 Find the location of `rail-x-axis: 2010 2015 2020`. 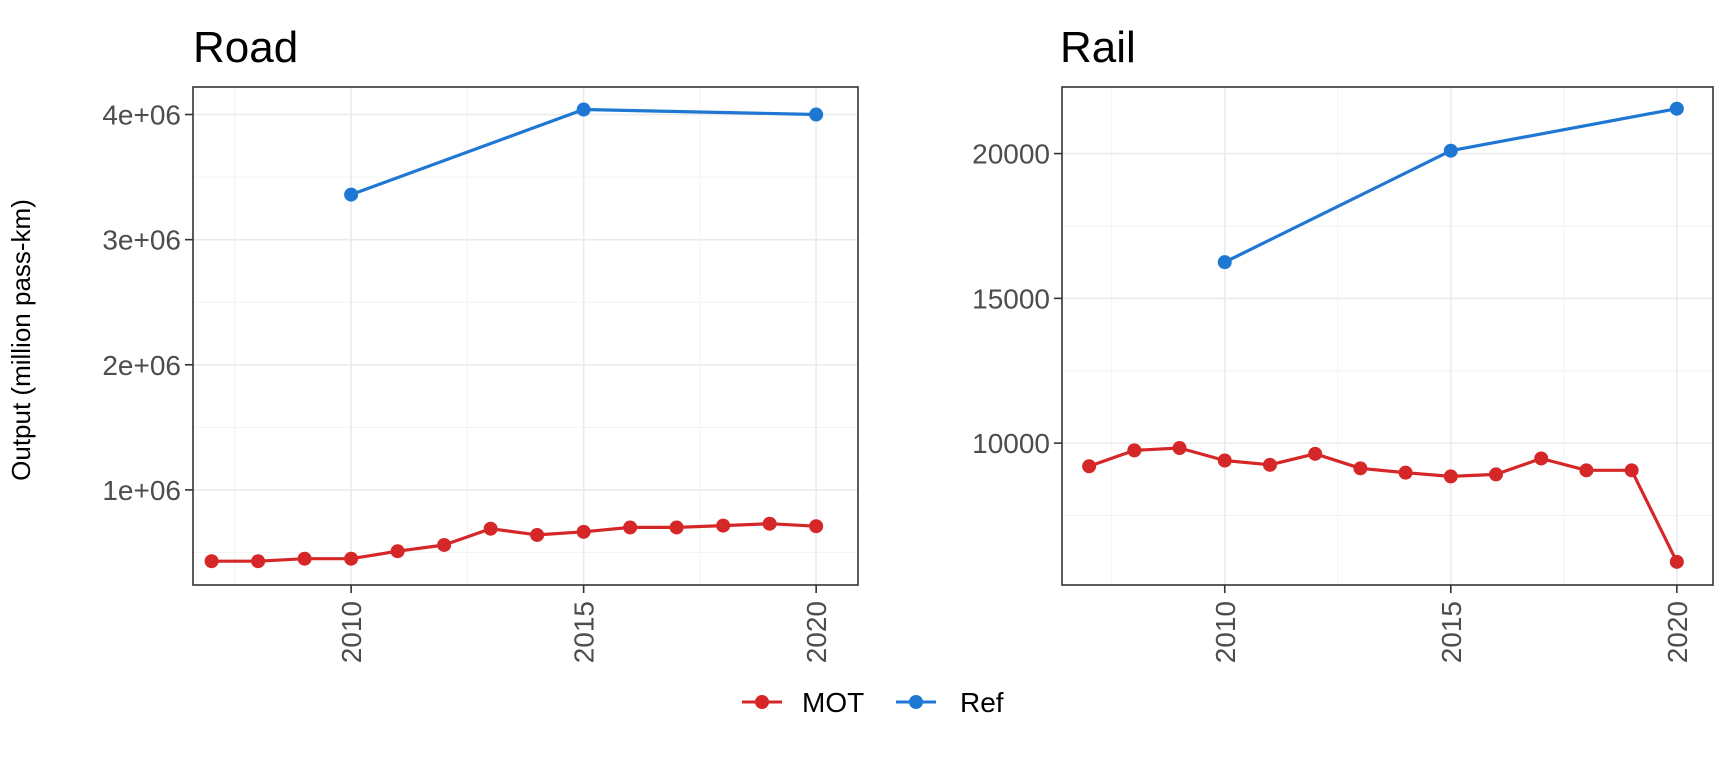

rail-x-axis: 2010 2015 2020 is located at coordinates (1451, 624).